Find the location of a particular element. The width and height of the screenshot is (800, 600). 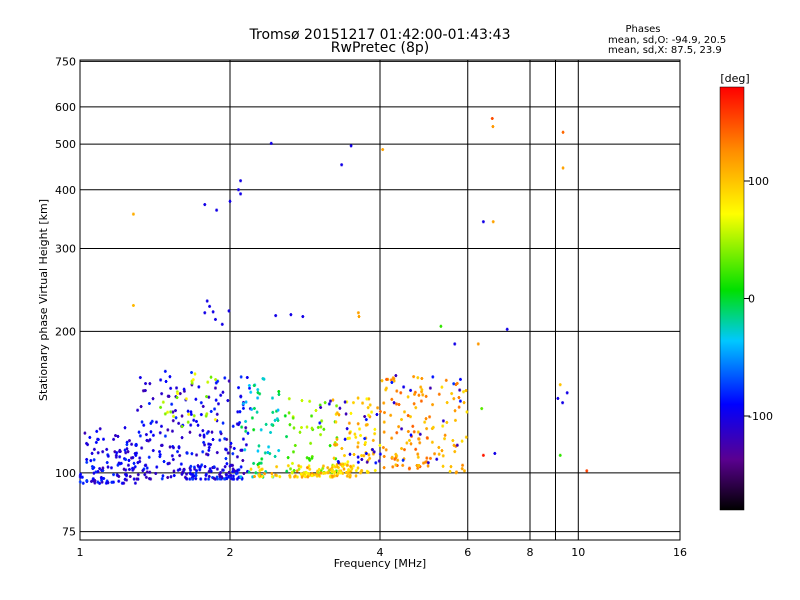

y-tick-label: 300 is located at coordinates (65, 249).